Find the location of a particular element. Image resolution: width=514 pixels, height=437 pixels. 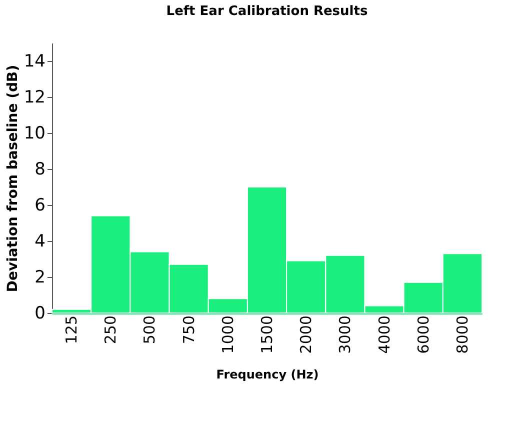

x-tick-label: 750 is located at coordinates (189, 330).